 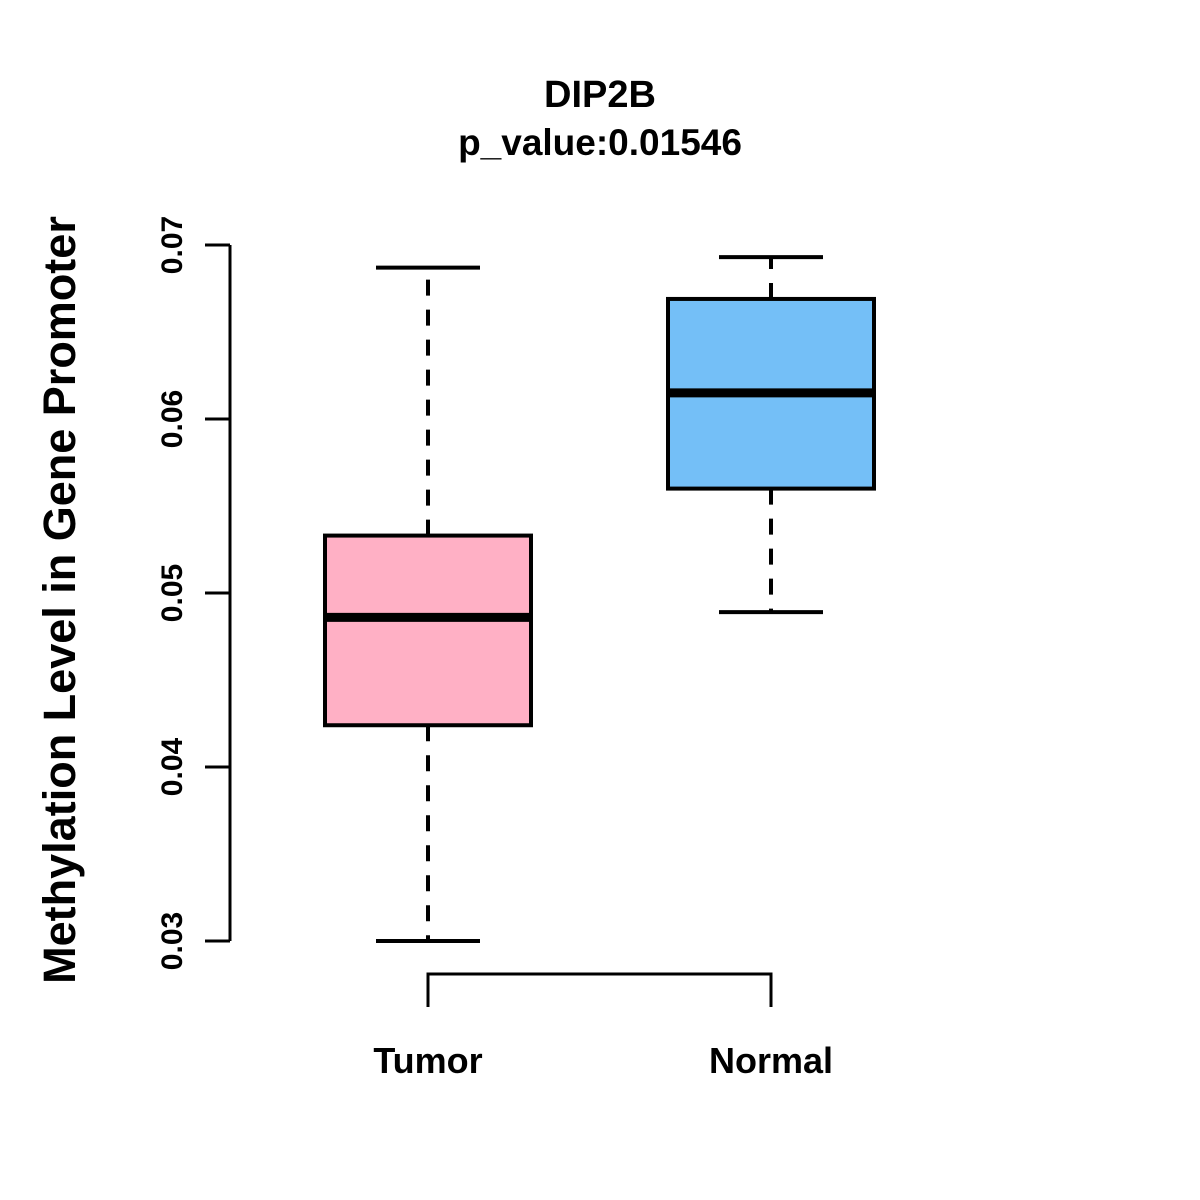 I want to click on y-axis-label: Methylation Level in Gene Promoter, so click(x=59, y=600).